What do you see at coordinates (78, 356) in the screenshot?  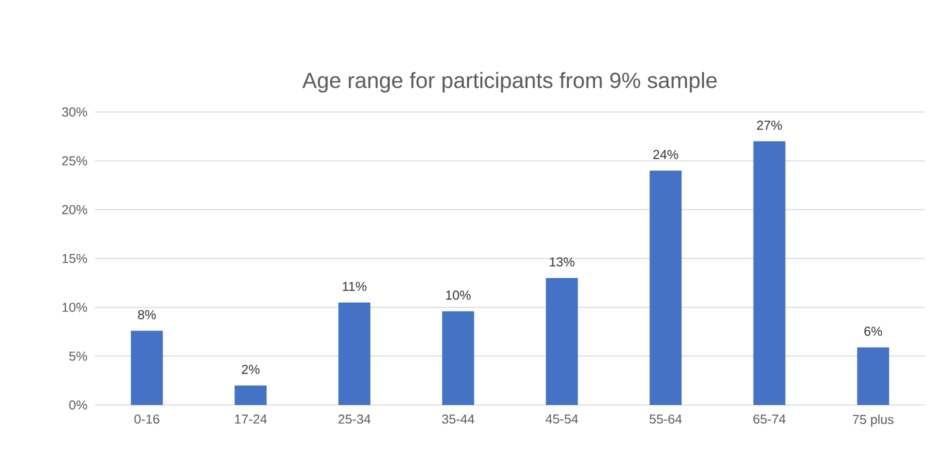 I see `y-tick-label: 5%` at bounding box center [78, 356].